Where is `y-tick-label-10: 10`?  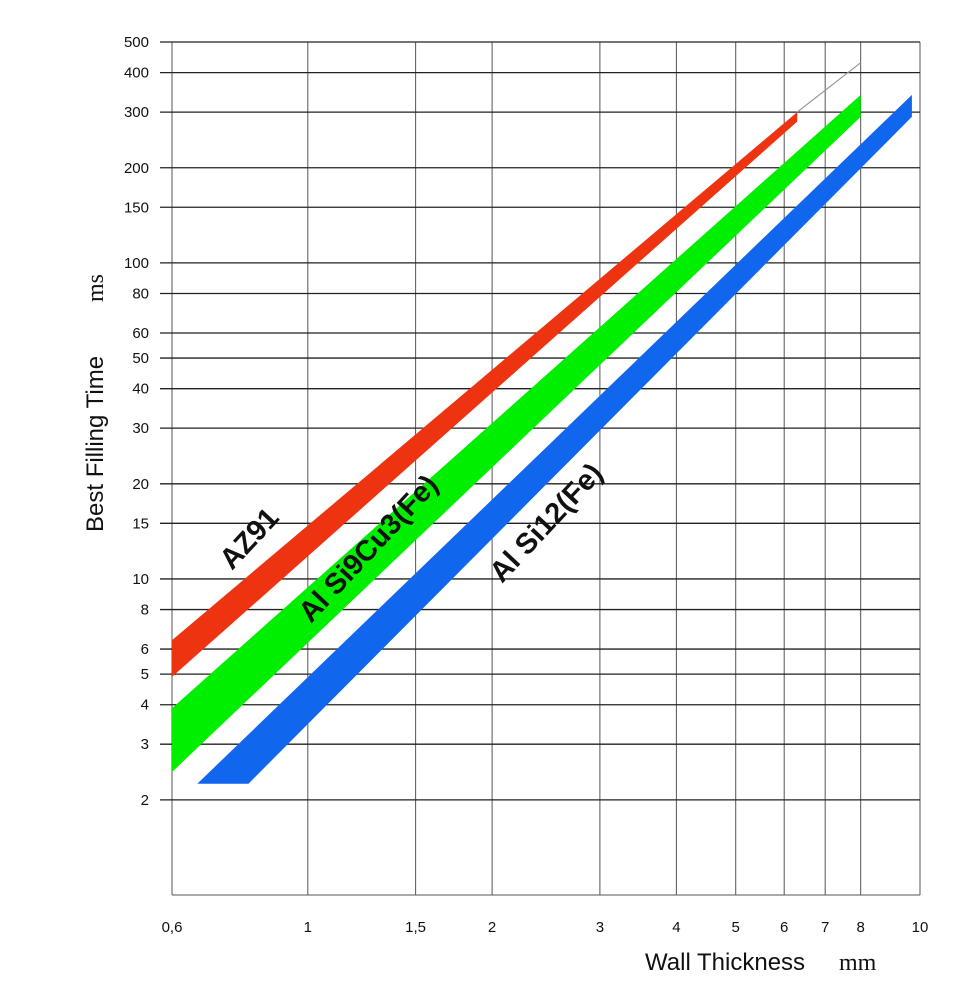
y-tick-label-10: 10 is located at coordinates (140, 579).